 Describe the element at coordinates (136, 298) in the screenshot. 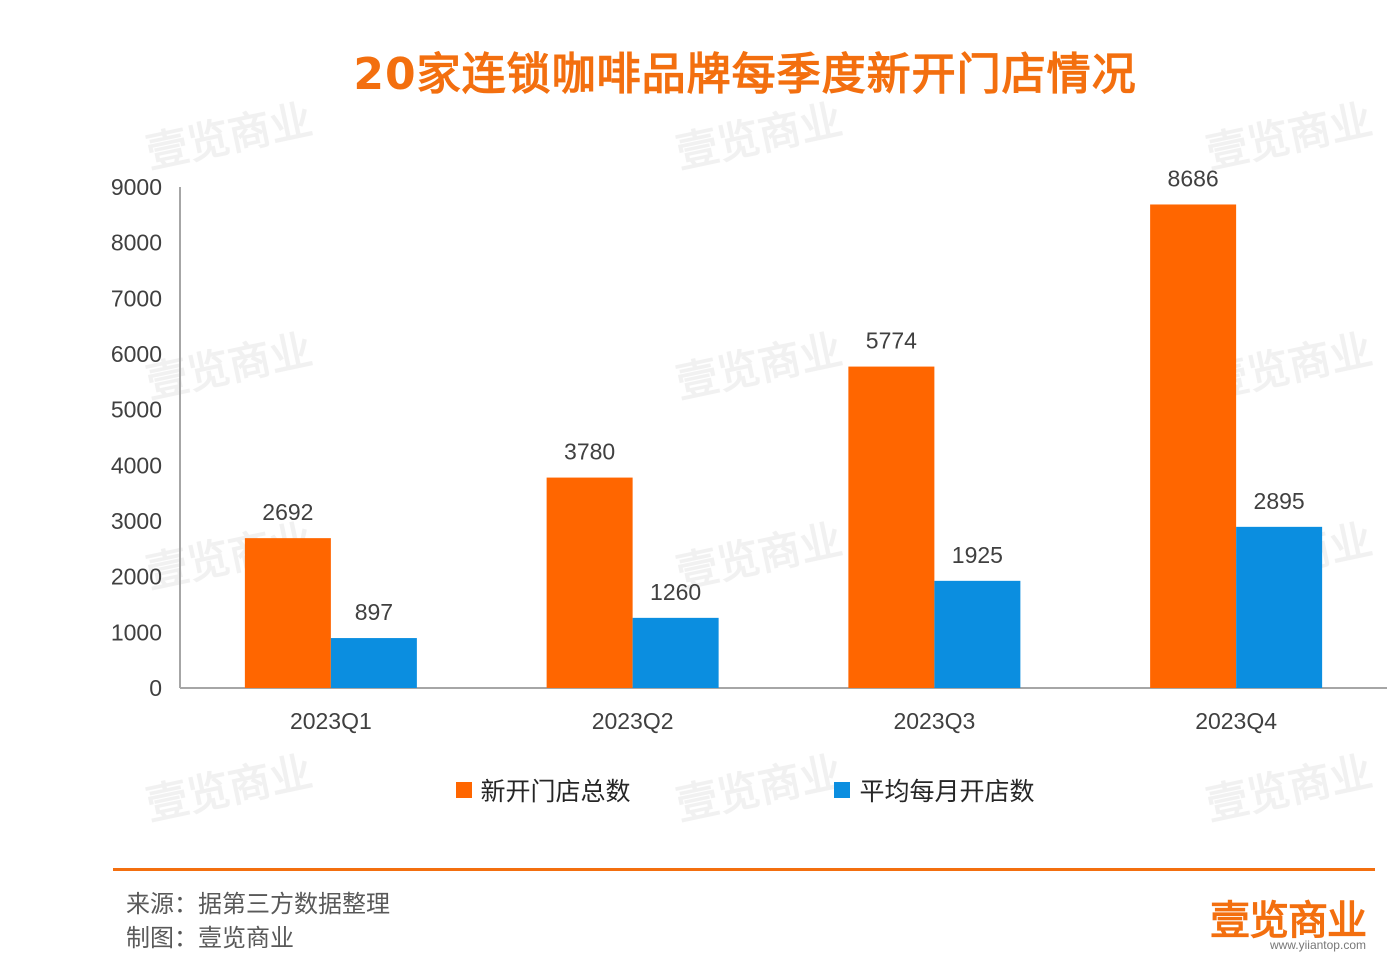

I see `y-tick-label: 7000` at that location.